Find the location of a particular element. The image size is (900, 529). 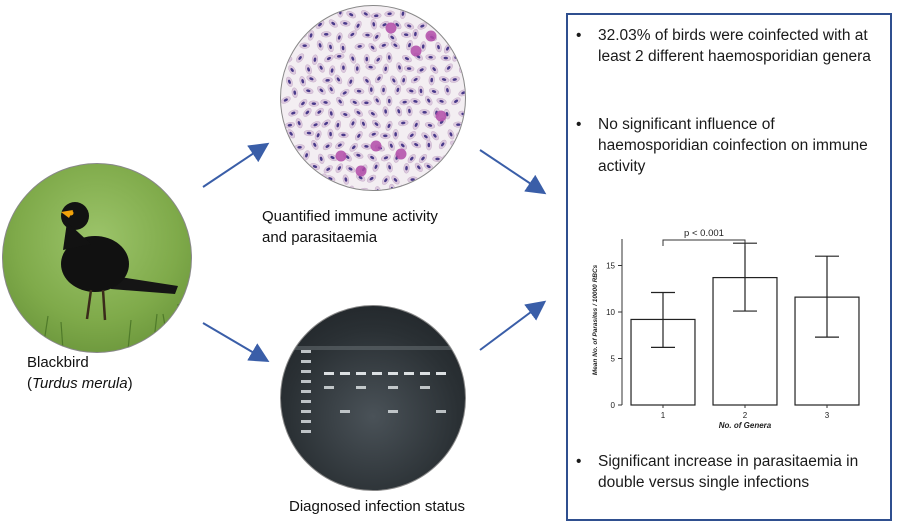

significance-bracket is located at coordinates (704, 242).